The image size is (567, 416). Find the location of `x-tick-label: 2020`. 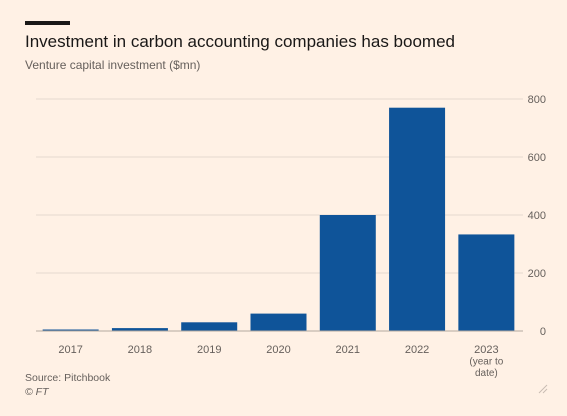

x-tick-label: 2020 is located at coordinates (278, 350).